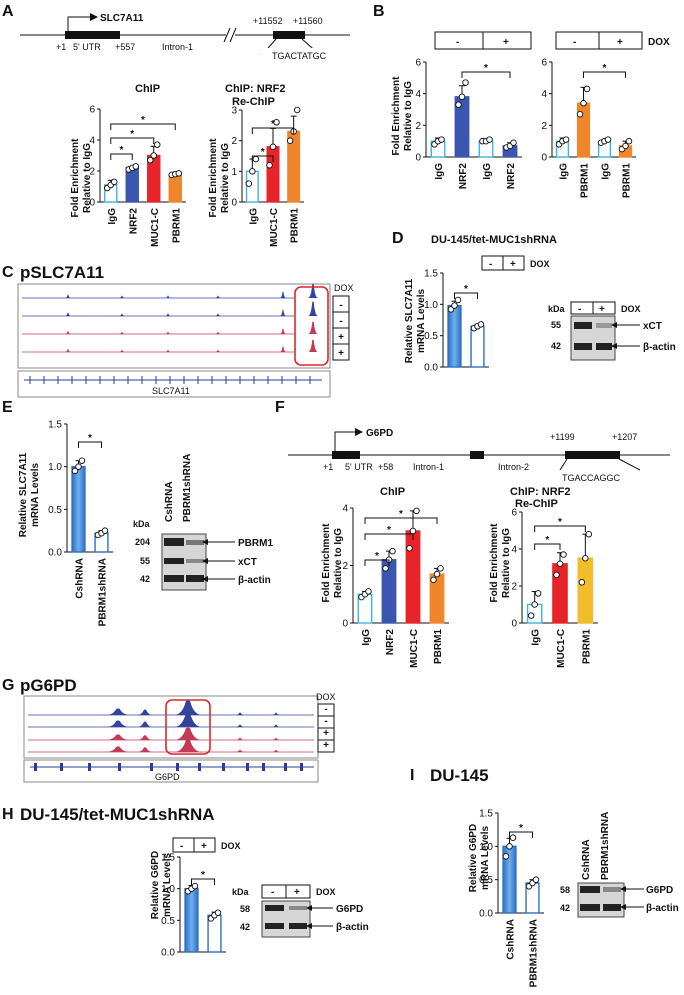 The width and height of the screenshot is (684, 995). I want to click on track-title-g: pG6PD, so click(48, 685).